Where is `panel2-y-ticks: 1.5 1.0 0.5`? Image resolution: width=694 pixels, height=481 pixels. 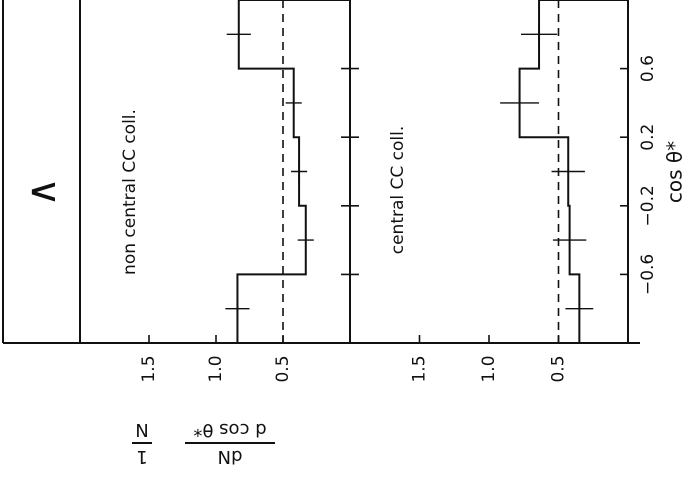 panel2-y-ticks: 1.5 1.0 0.5 is located at coordinates (489, 359).